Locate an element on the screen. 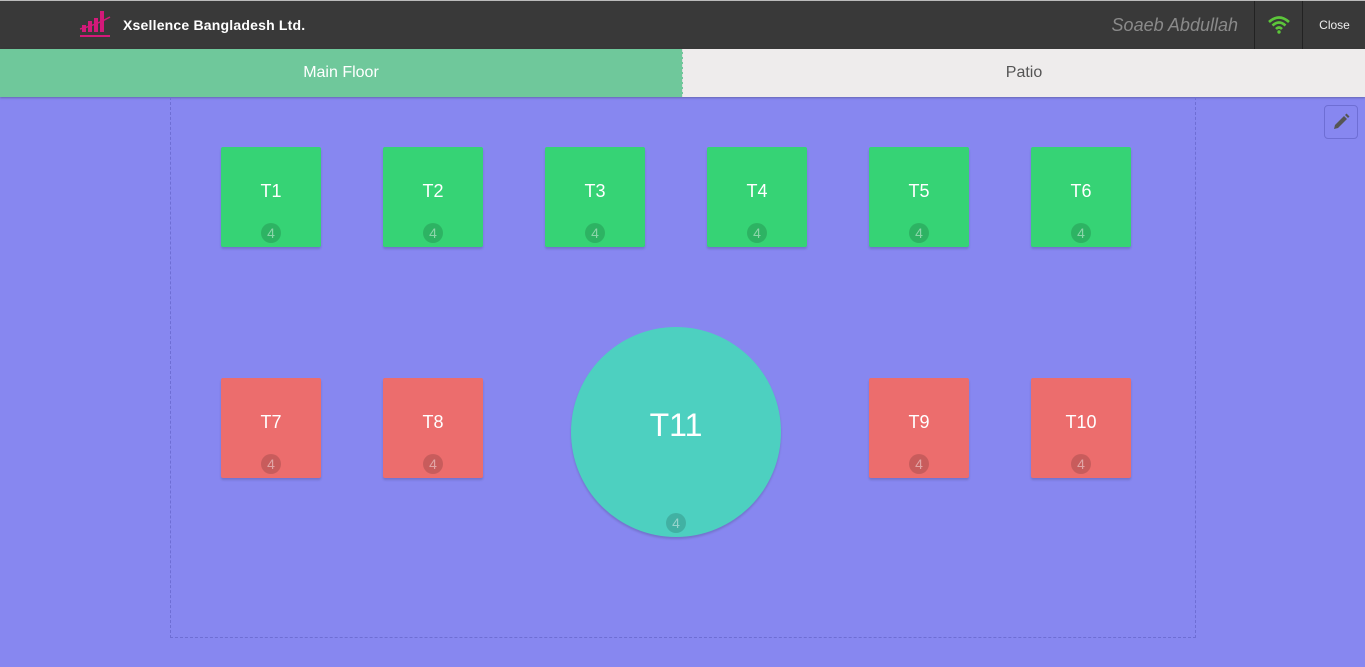  wifi-status is located at coordinates (1278, 25).